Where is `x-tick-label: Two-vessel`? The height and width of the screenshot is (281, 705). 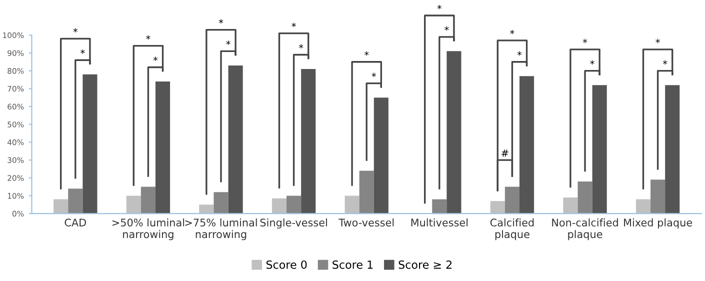
x-tick-label: Two-vessel is located at coordinates (366, 222).